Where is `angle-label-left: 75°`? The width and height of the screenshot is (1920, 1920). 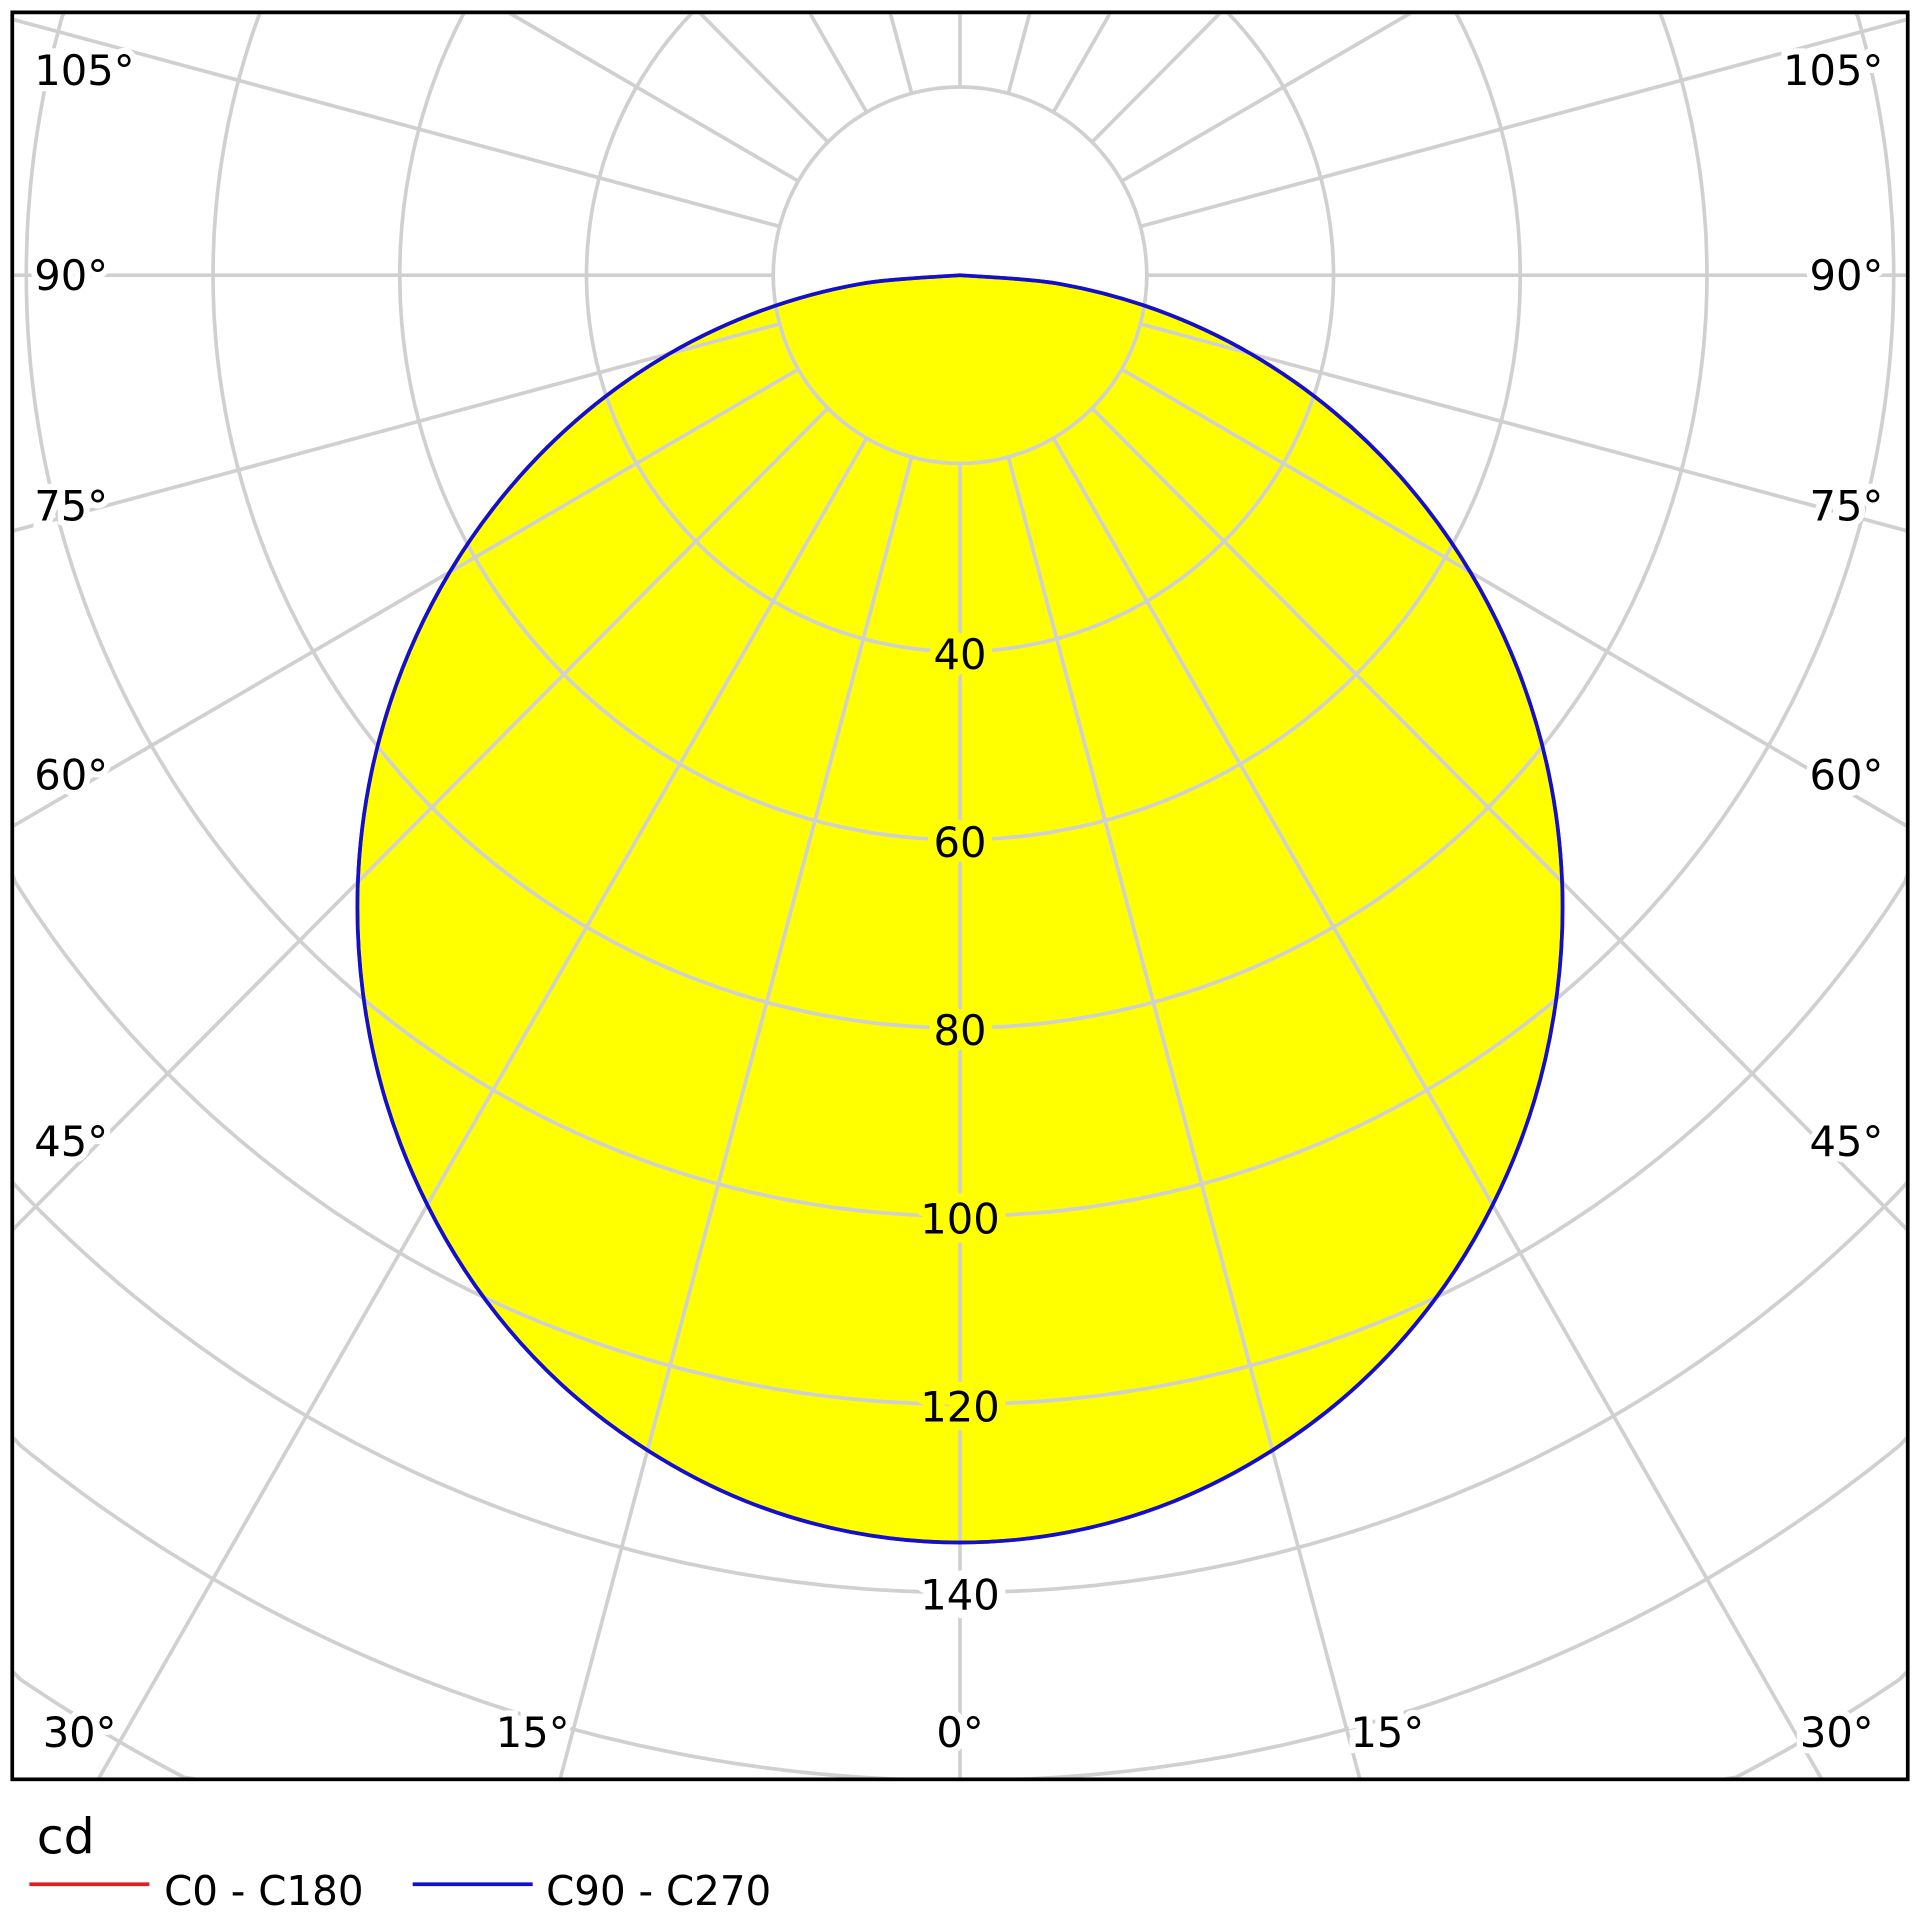 angle-label-left: 75° is located at coordinates (71, 506).